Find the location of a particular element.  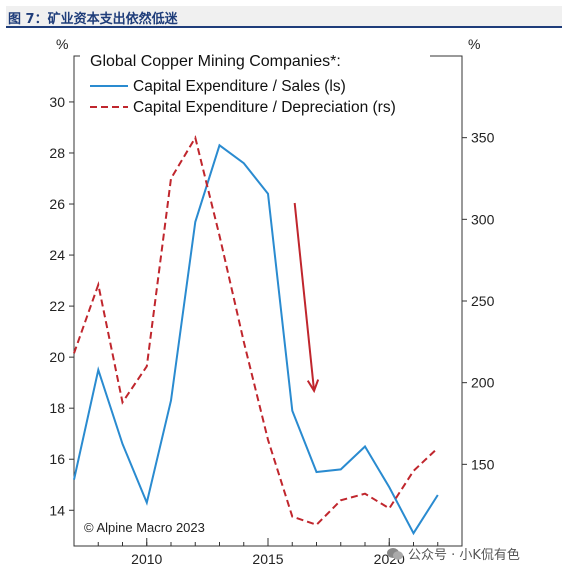

left-tick-label: 14 is located at coordinates (57, 510).